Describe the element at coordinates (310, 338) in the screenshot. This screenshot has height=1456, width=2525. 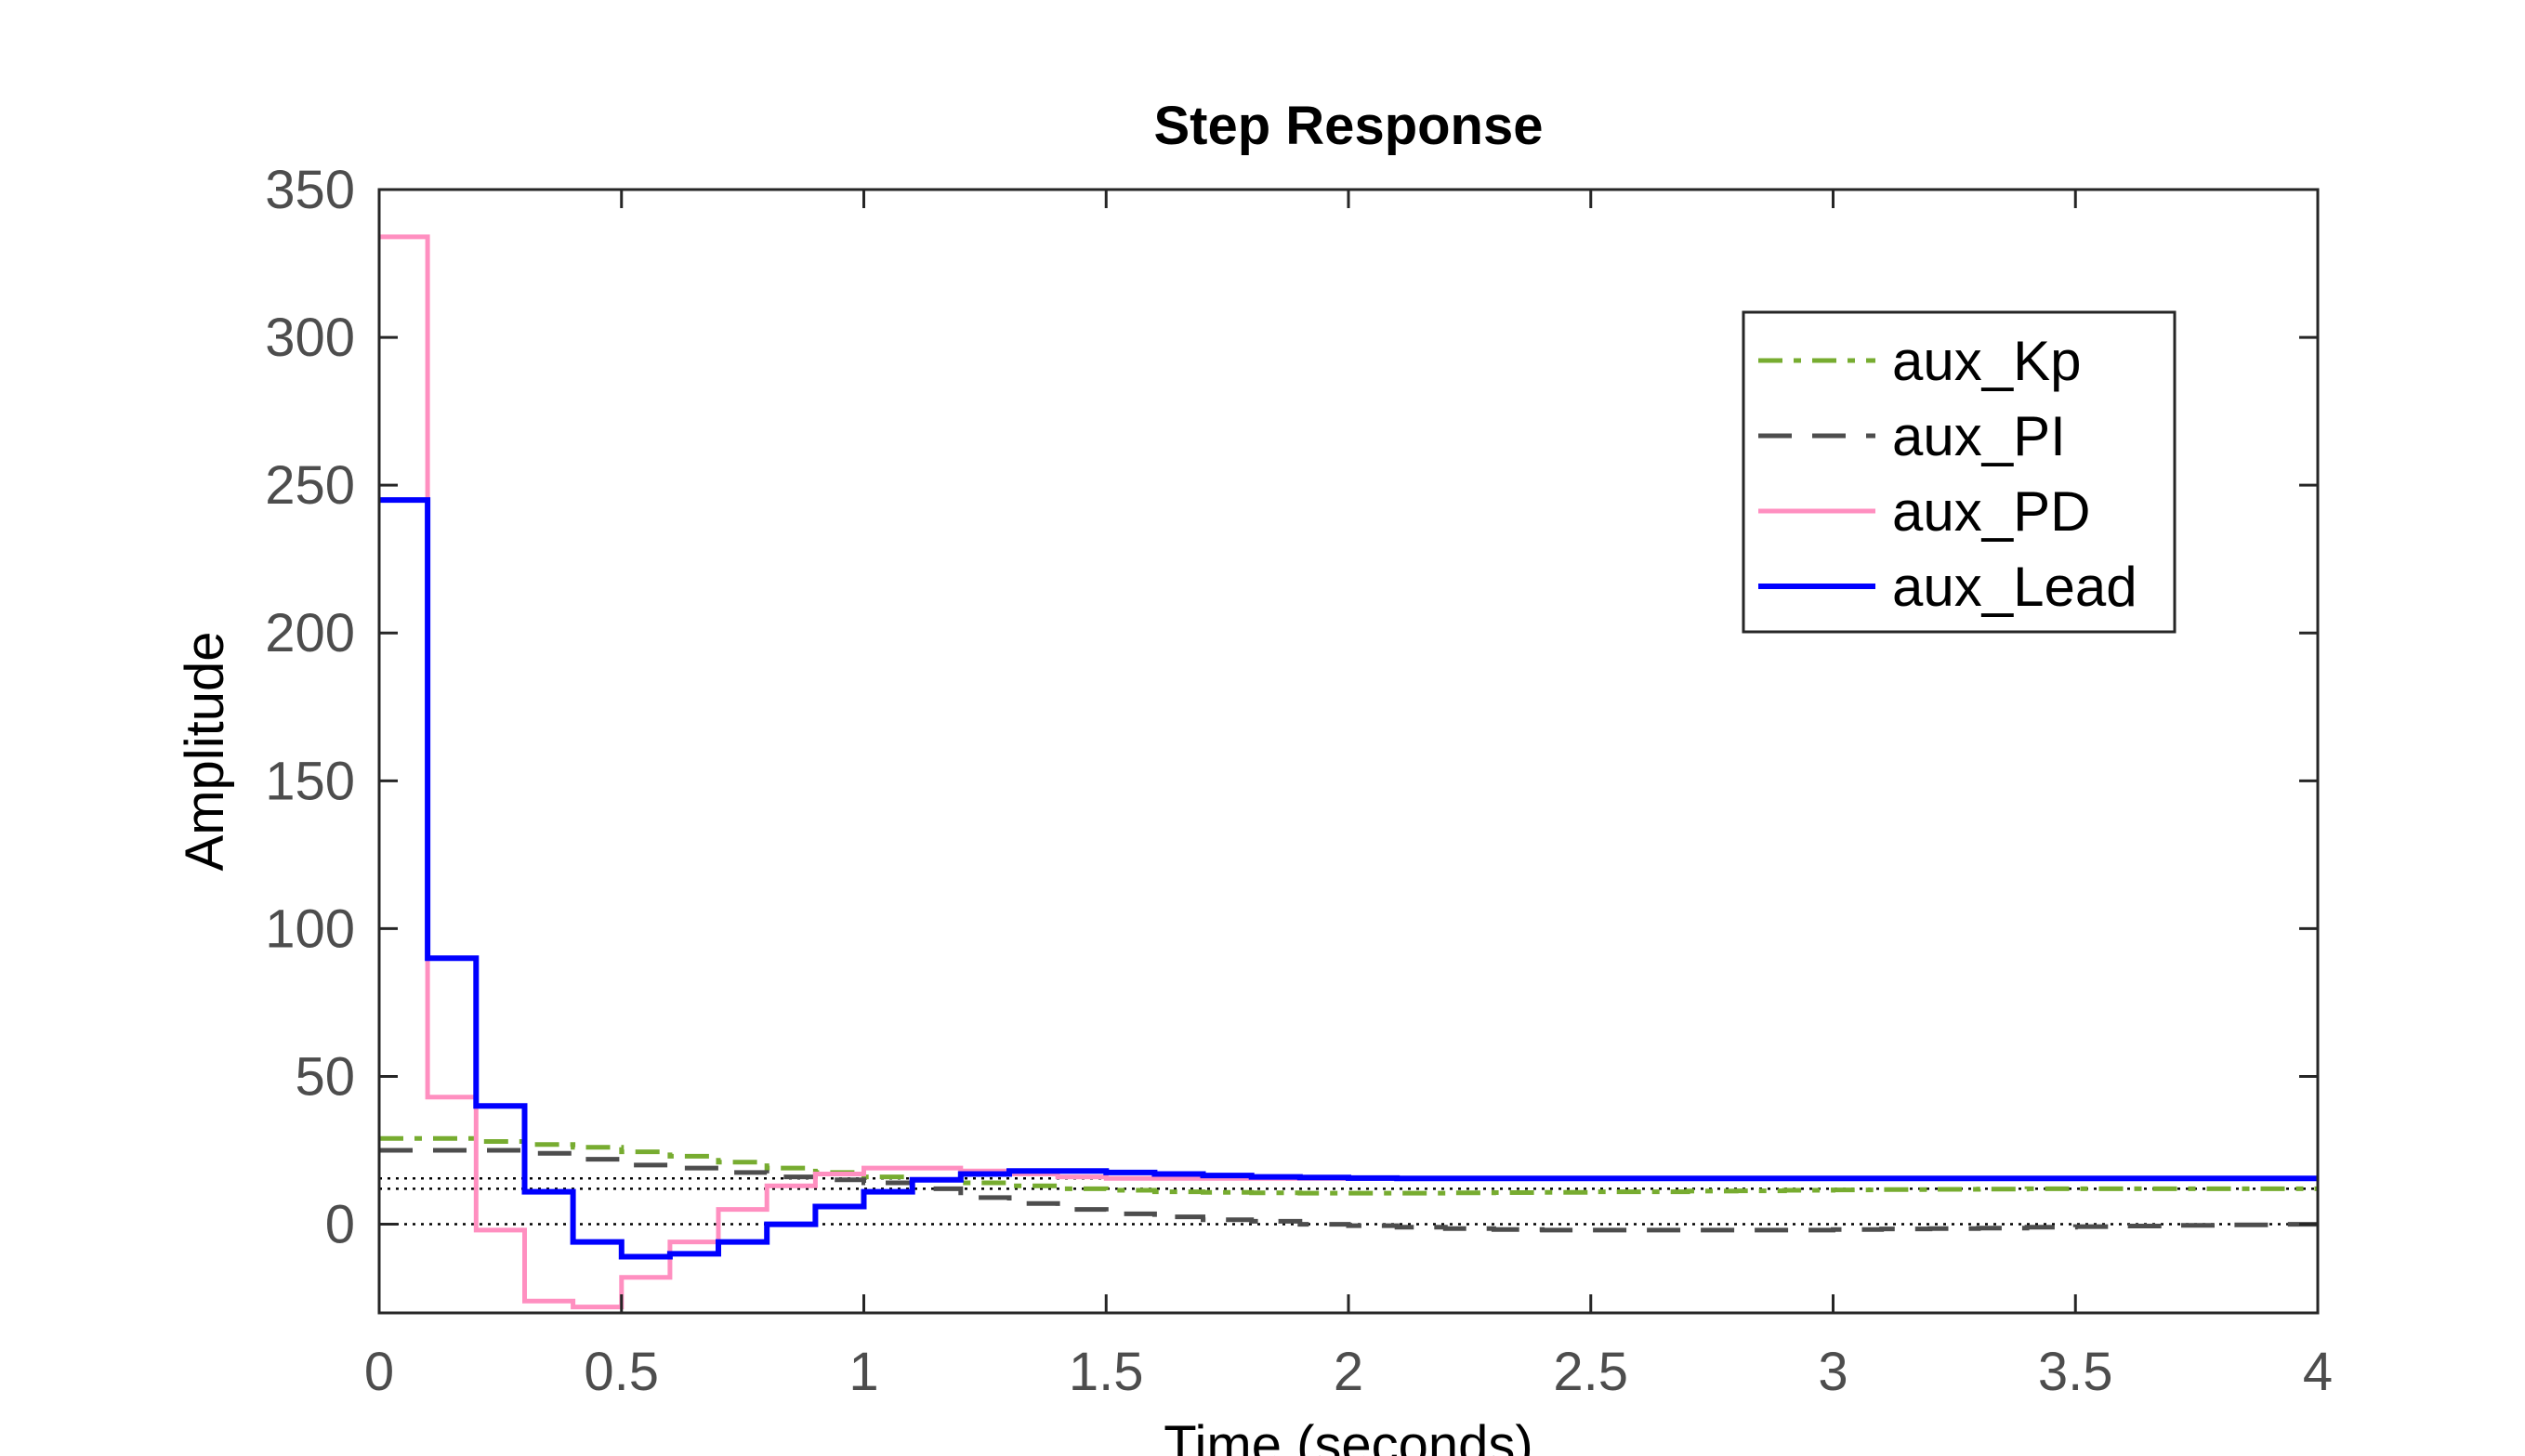
I see `y-tick-label: 300` at that location.